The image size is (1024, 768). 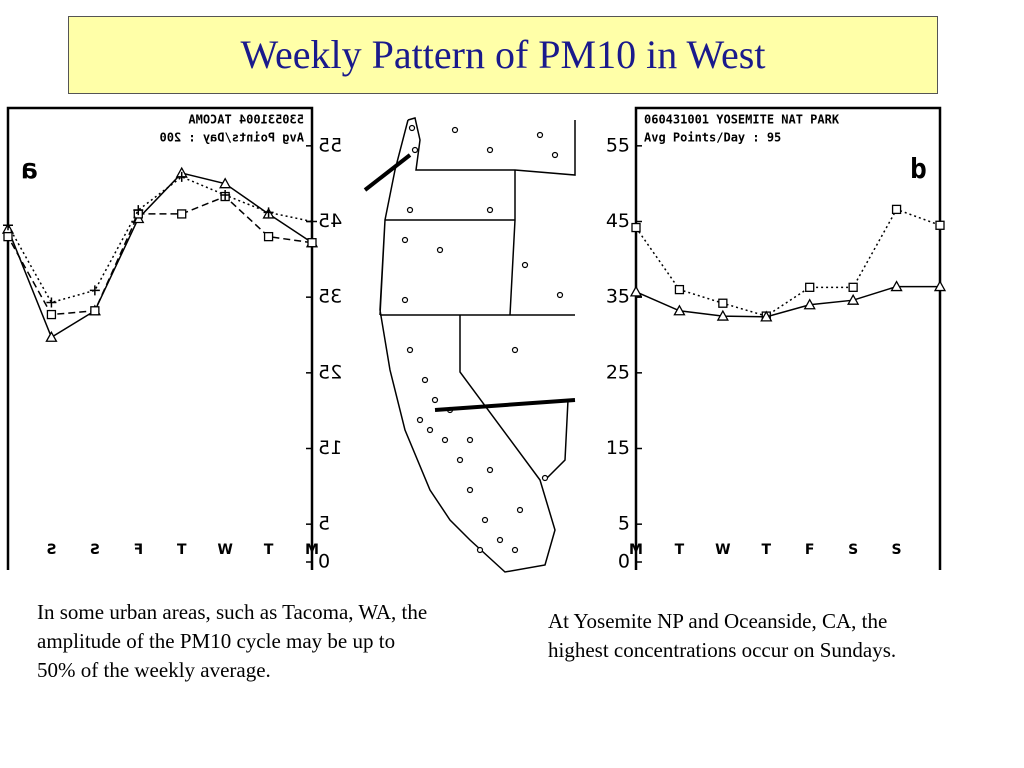 I want to click on pointer-lines, so click(x=469, y=282).